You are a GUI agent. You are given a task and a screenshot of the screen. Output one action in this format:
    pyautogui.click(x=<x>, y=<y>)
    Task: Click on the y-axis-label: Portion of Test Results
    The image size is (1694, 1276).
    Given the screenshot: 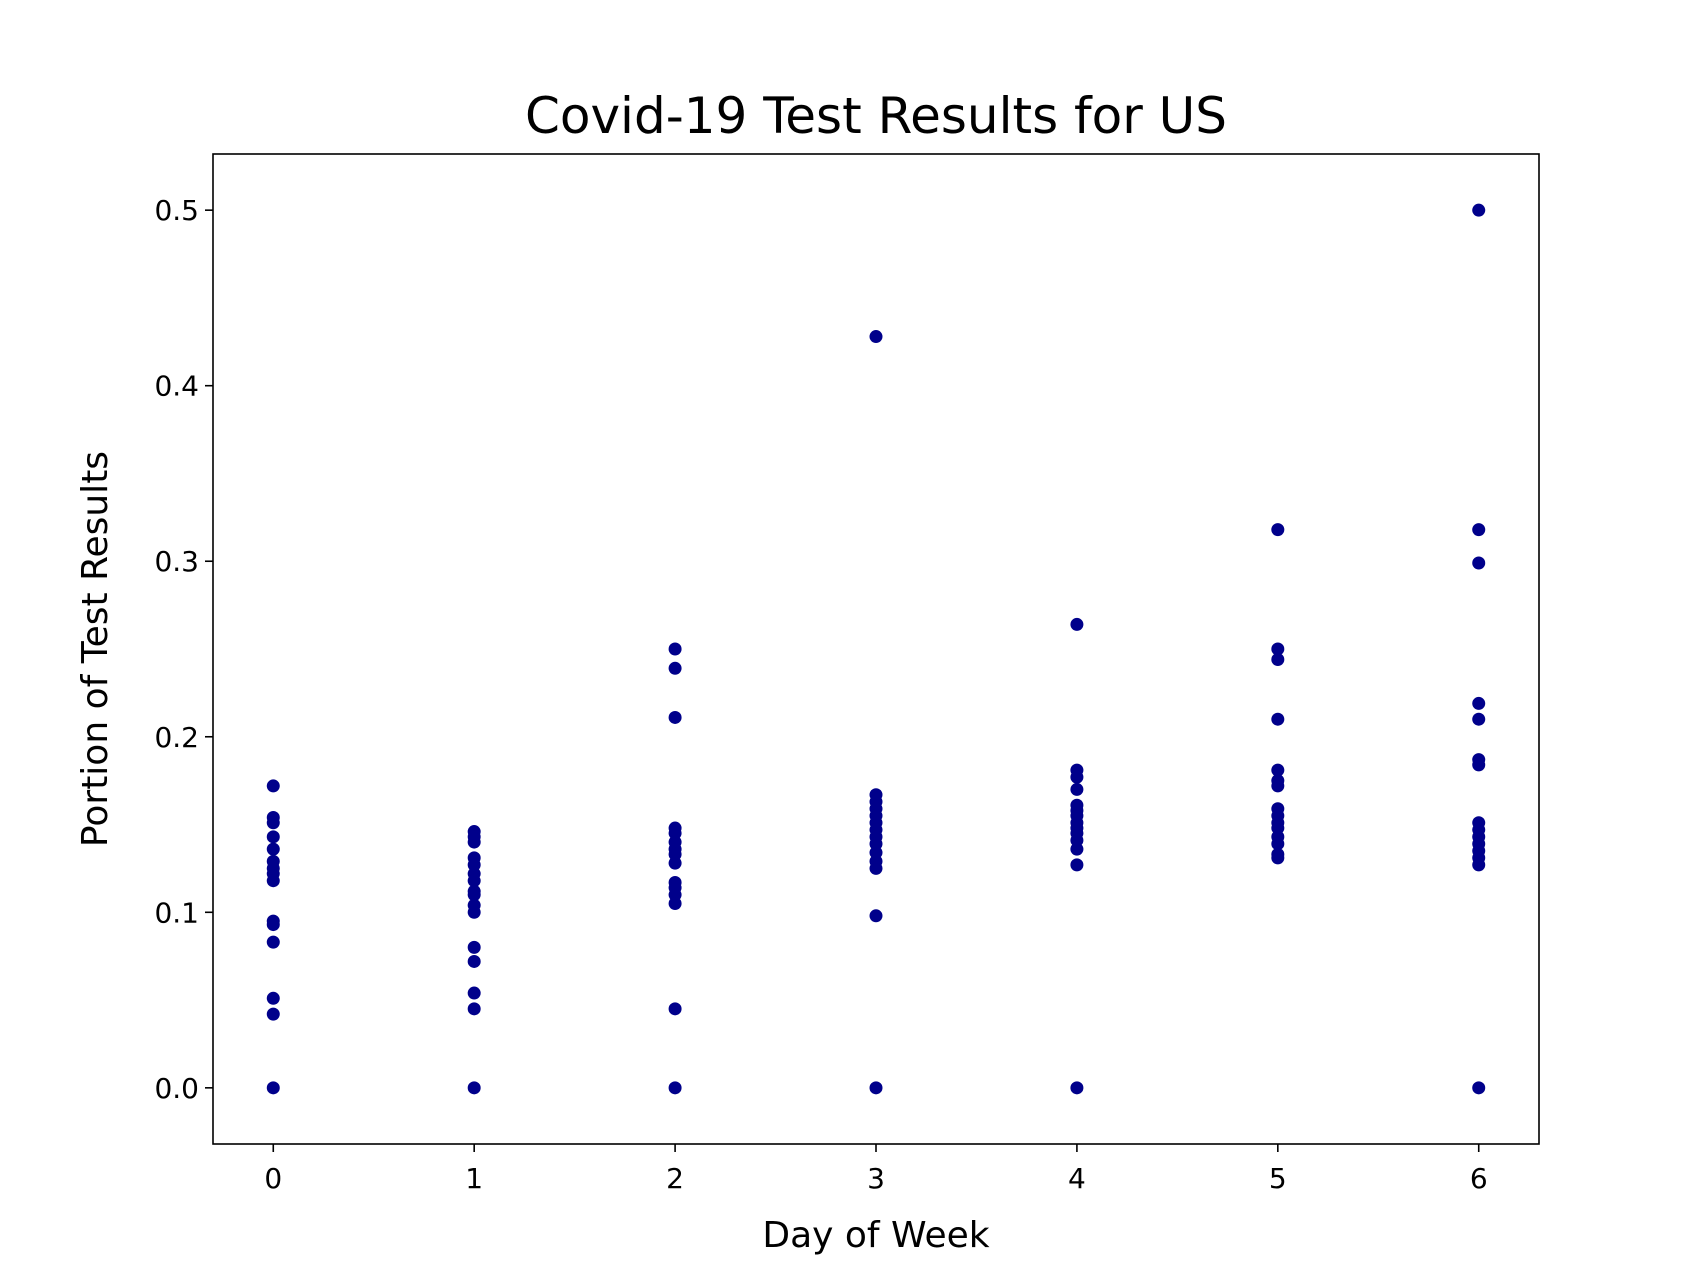 What is the action you would take?
    pyautogui.click(x=95, y=649)
    